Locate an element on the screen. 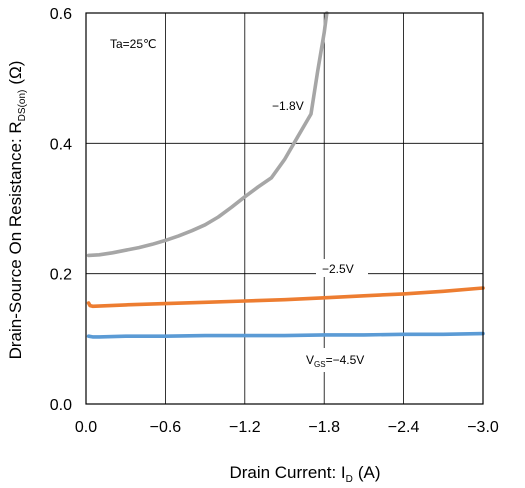 The image size is (525, 488). y-axis-title-sub: DS(on) is located at coordinates (22, 106).